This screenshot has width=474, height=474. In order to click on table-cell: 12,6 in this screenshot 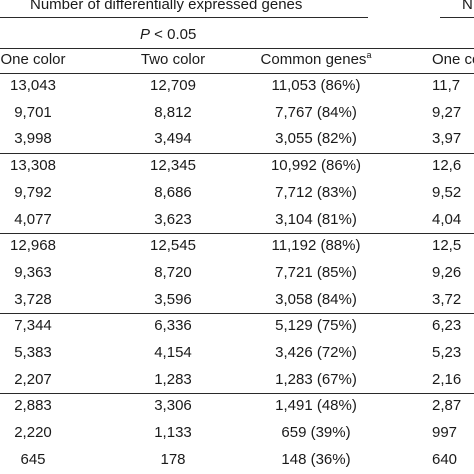, I will do `click(447, 166)`.